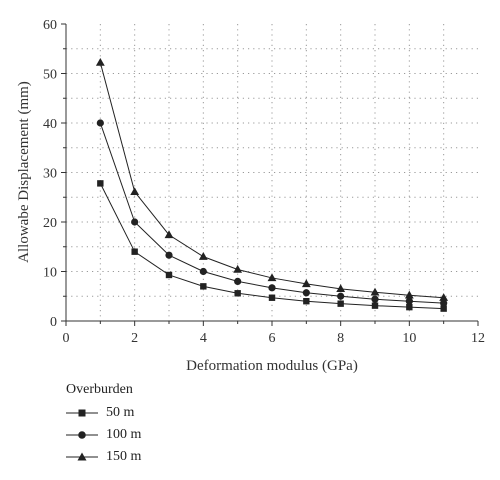 The image size is (500, 480). Describe the element at coordinates (50, 174) in the screenshot. I see `y-tick-label: 30` at that location.